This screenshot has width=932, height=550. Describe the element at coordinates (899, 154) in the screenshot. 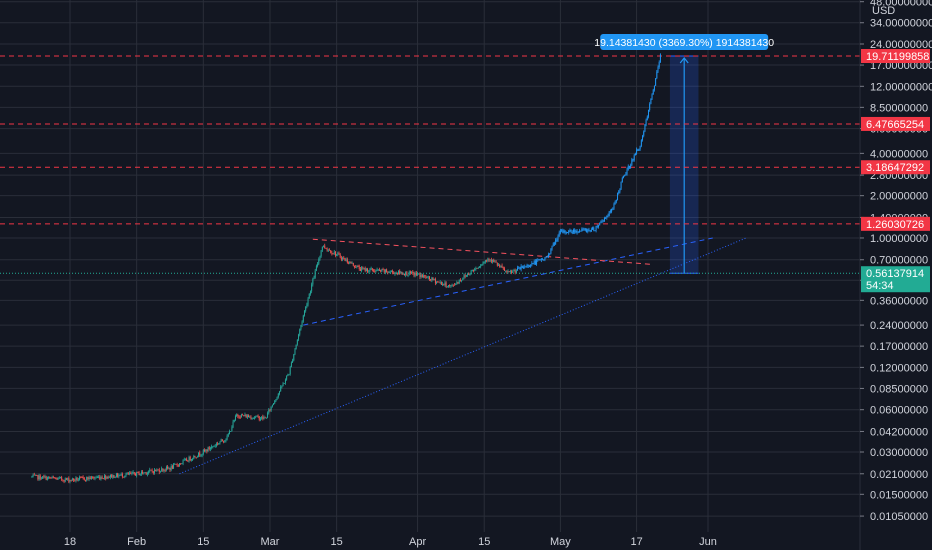

I see `price-tick-label: 4.00000000` at that location.